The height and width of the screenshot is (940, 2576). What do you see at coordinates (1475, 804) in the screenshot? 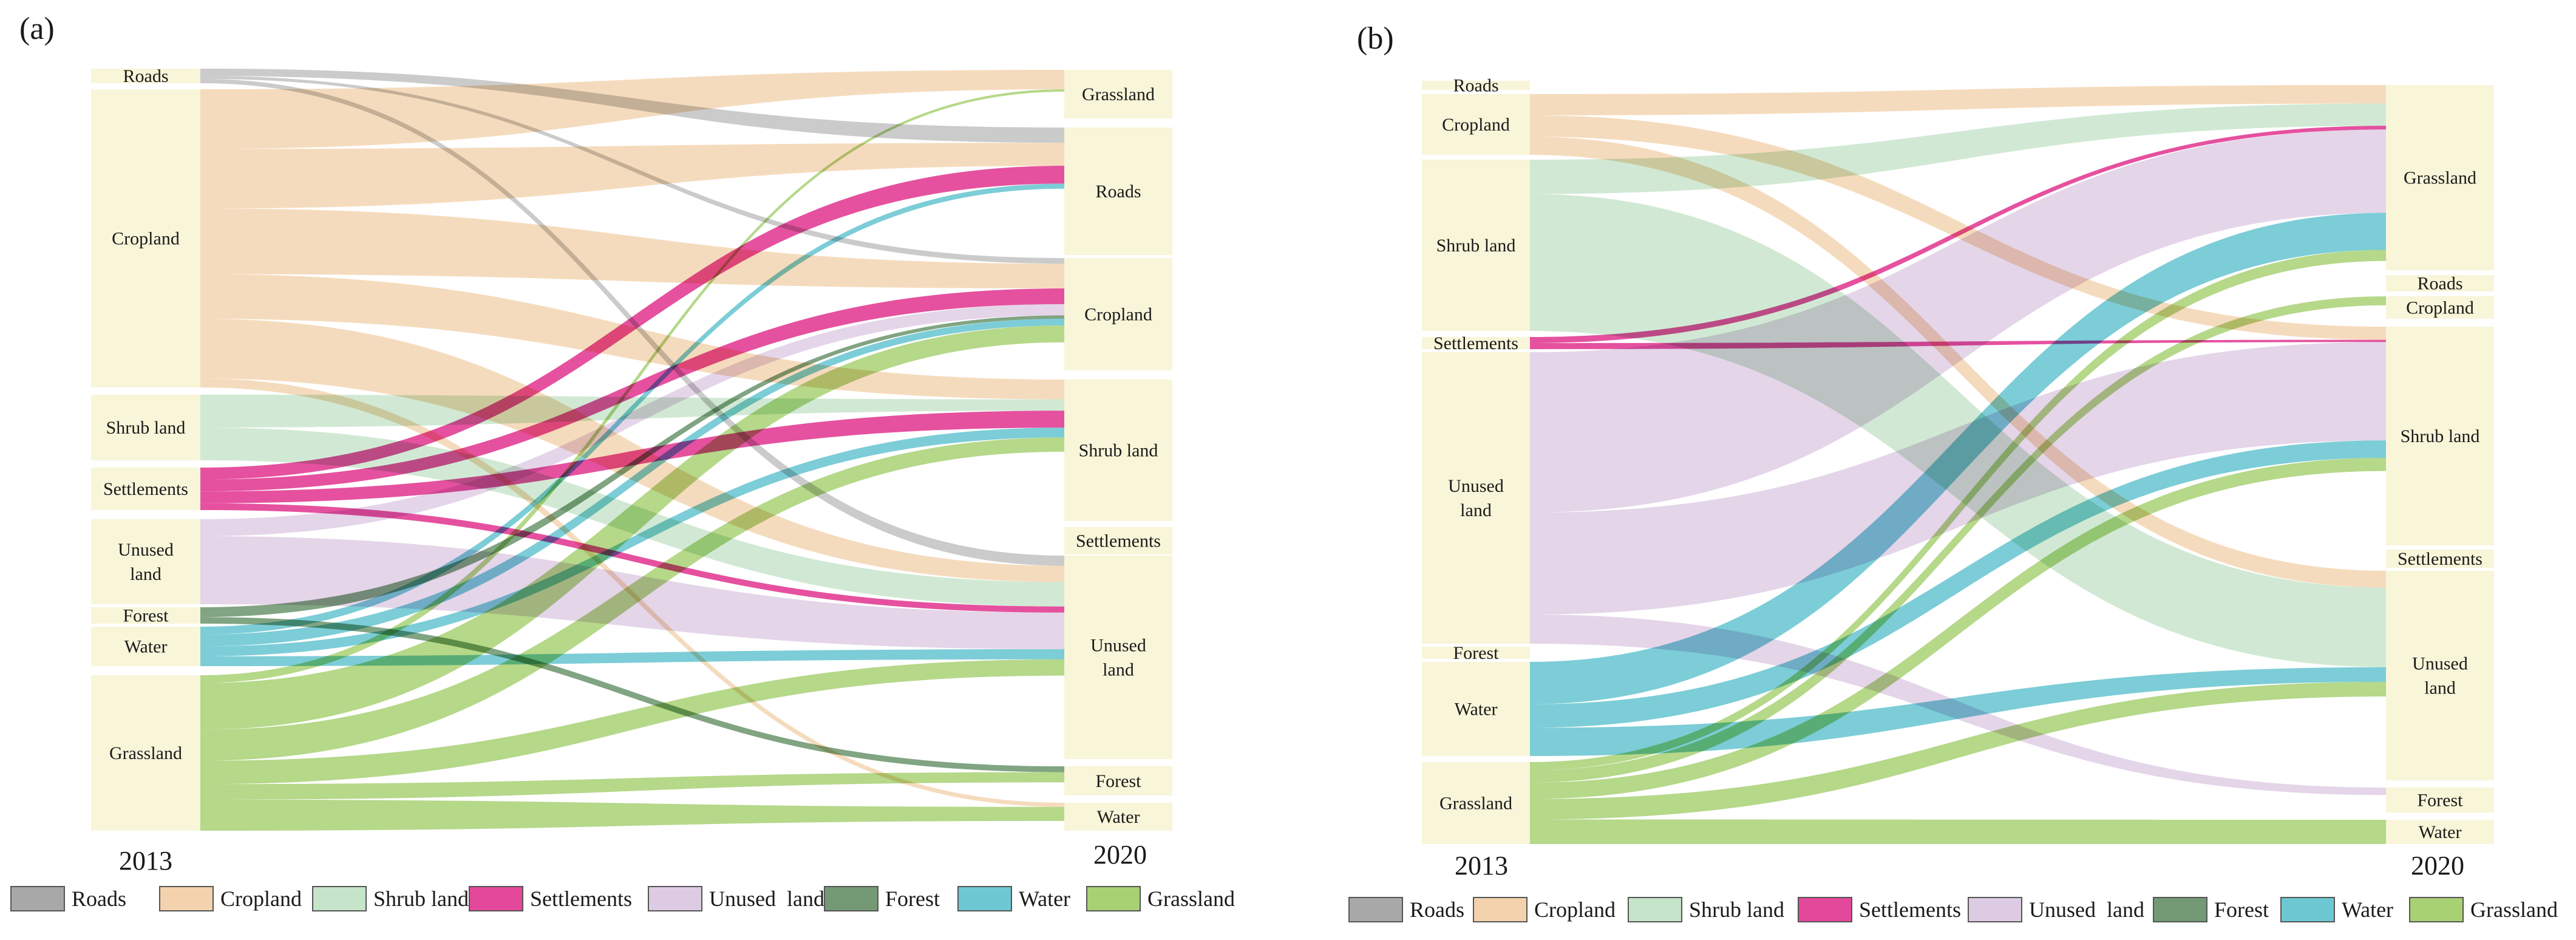
I see `node-label-left-b-grassland: Grassland` at bounding box center [1475, 804].